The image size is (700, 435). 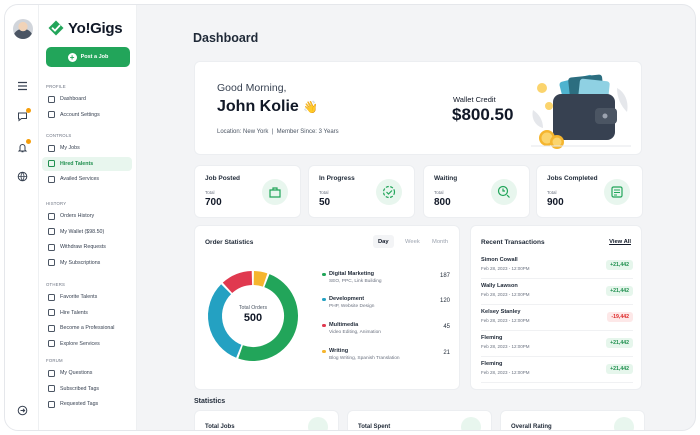 I want to click on donut-slice-multimedia, so click(x=237, y=282).